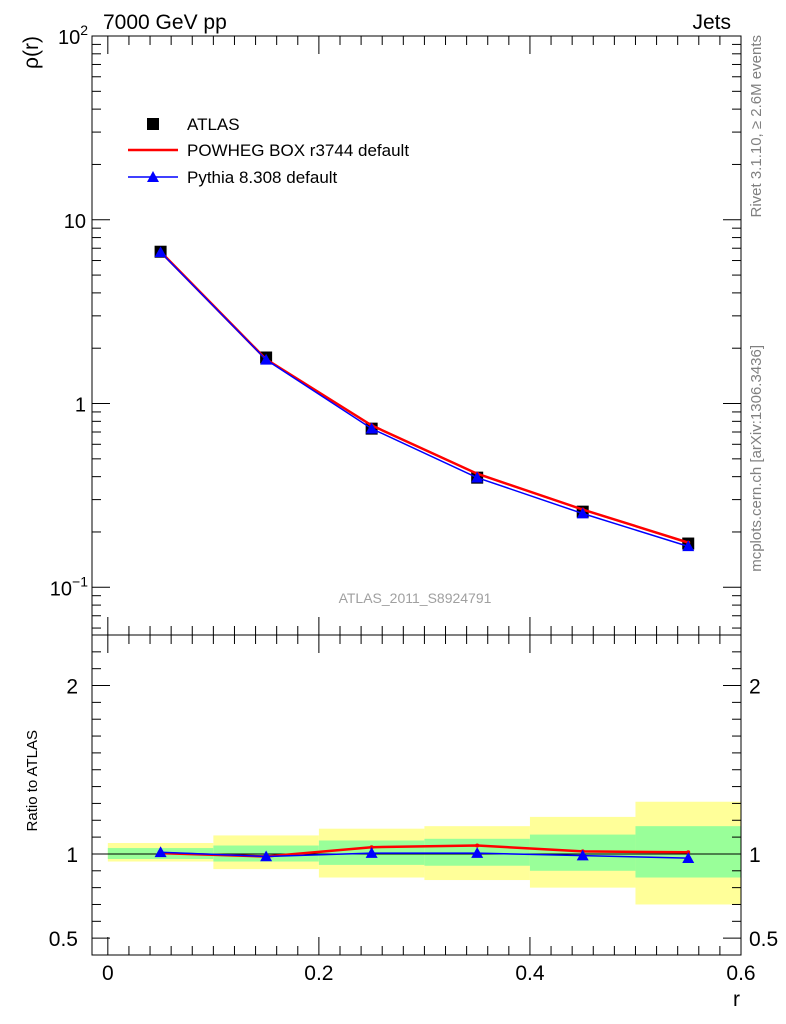  I want to click on ratio-y-tick-label-left: 2, so click(72, 687).